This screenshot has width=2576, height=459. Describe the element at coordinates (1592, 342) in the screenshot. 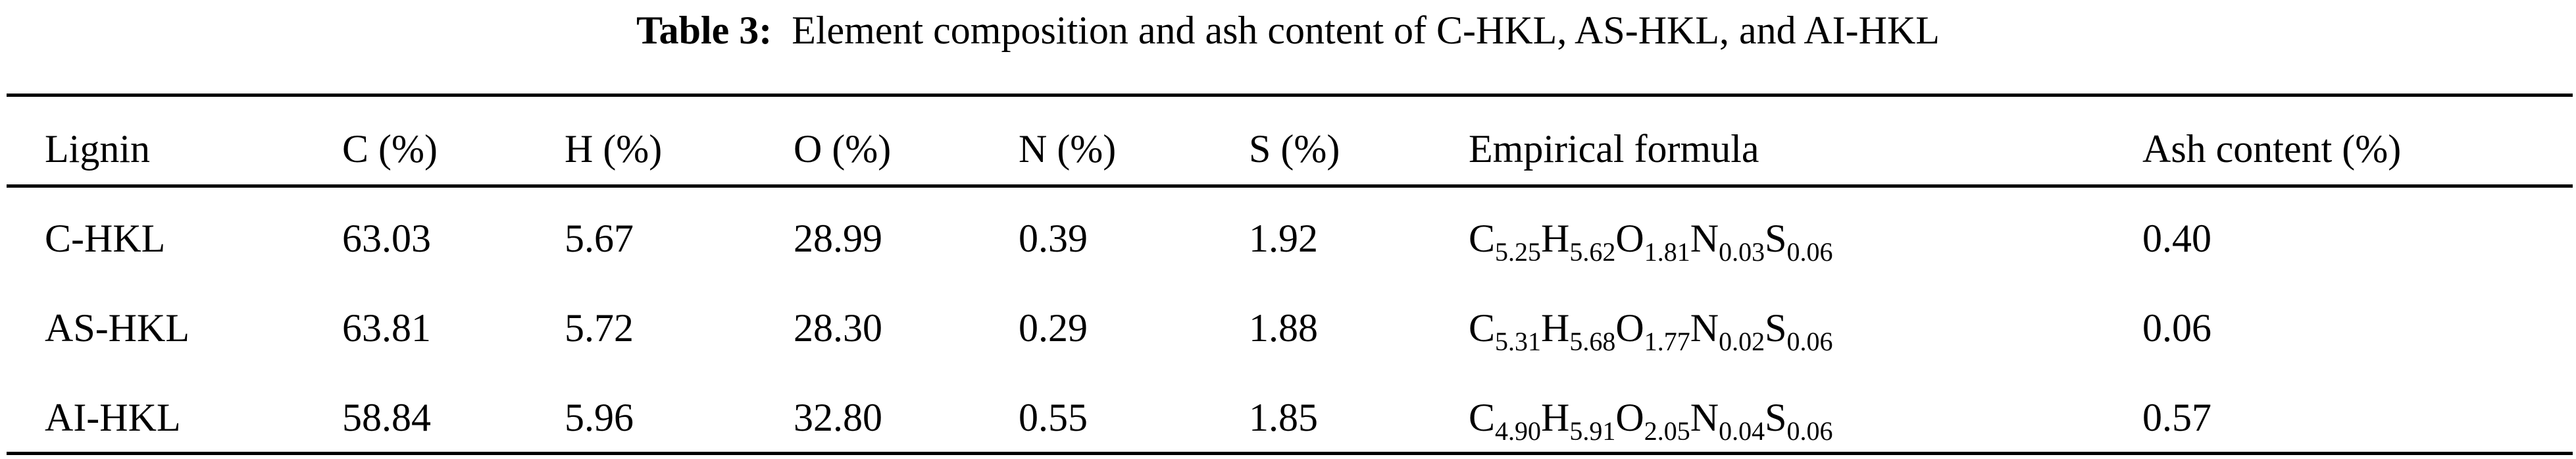

I see `formula-subscript: 5.68` at that location.